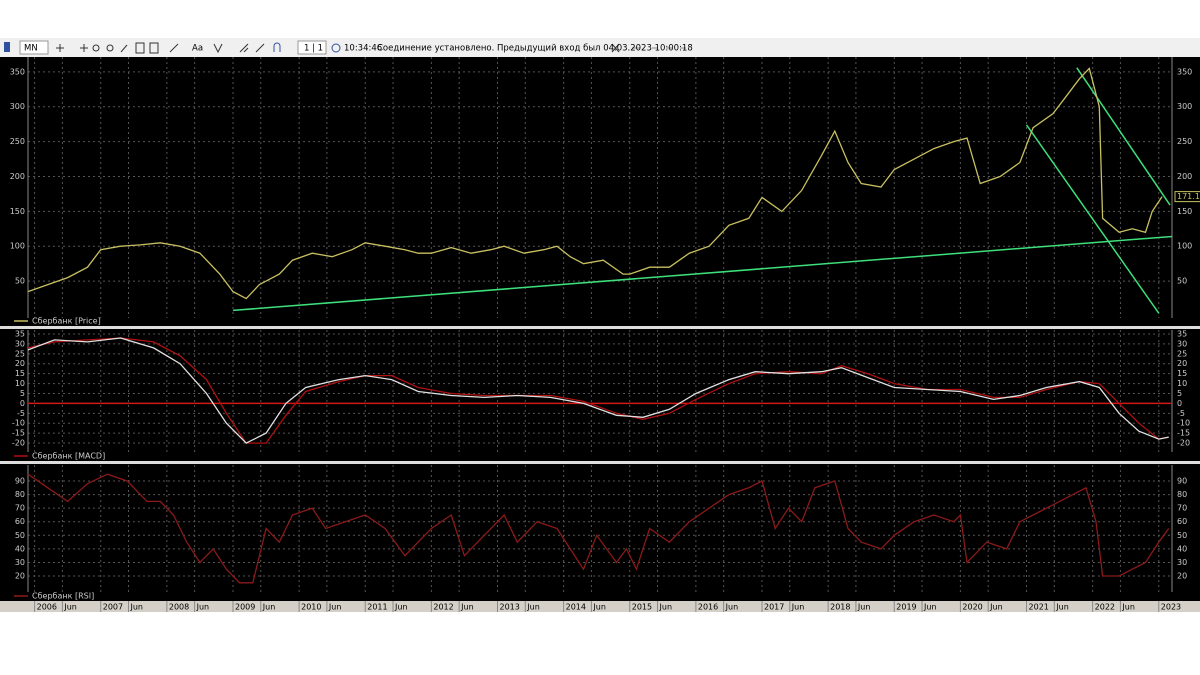  What do you see at coordinates (615, 48) in the screenshot?
I see `close-button` at bounding box center [615, 48].